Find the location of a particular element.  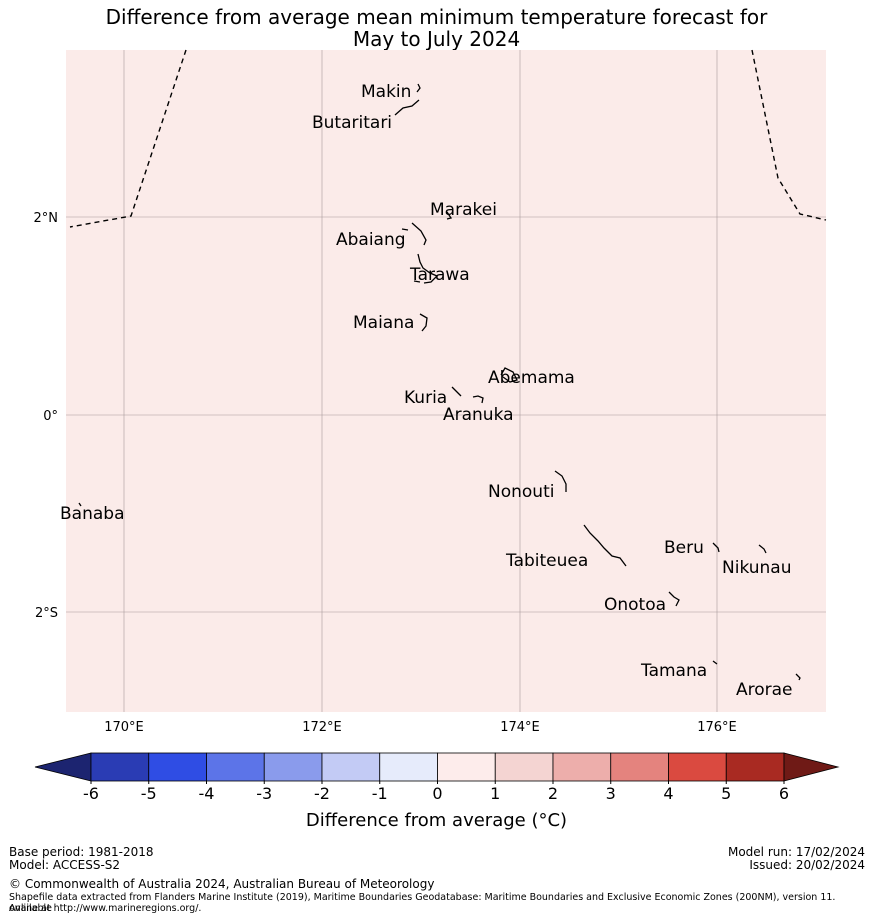

map-title-line2: May to July 2024 is located at coordinates (436, 39).